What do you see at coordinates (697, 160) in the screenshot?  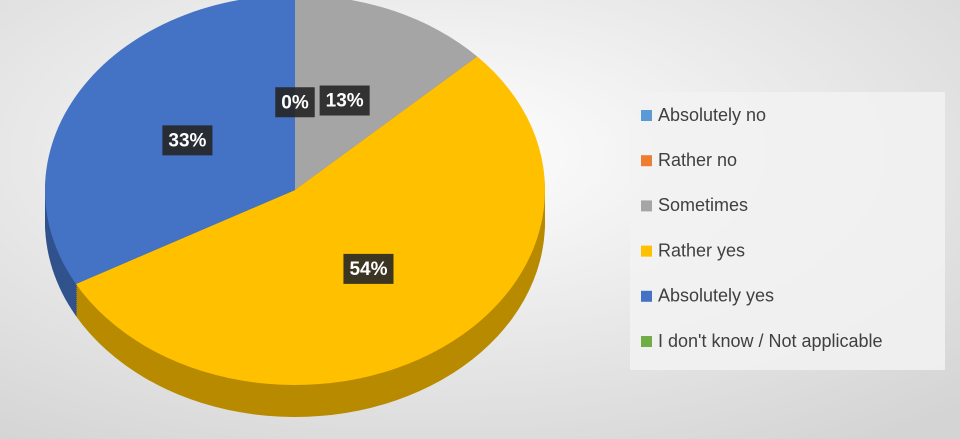 I see `legend-label: Rather no` at bounding box center [697, 160].